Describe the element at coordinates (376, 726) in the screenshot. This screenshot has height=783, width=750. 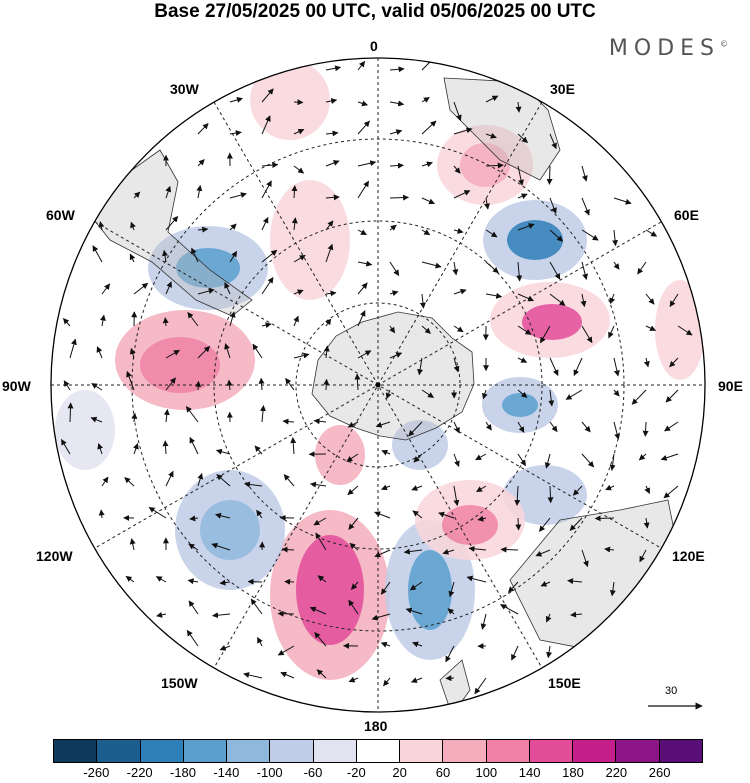
I see `longitude-label-180: 180` at that location.